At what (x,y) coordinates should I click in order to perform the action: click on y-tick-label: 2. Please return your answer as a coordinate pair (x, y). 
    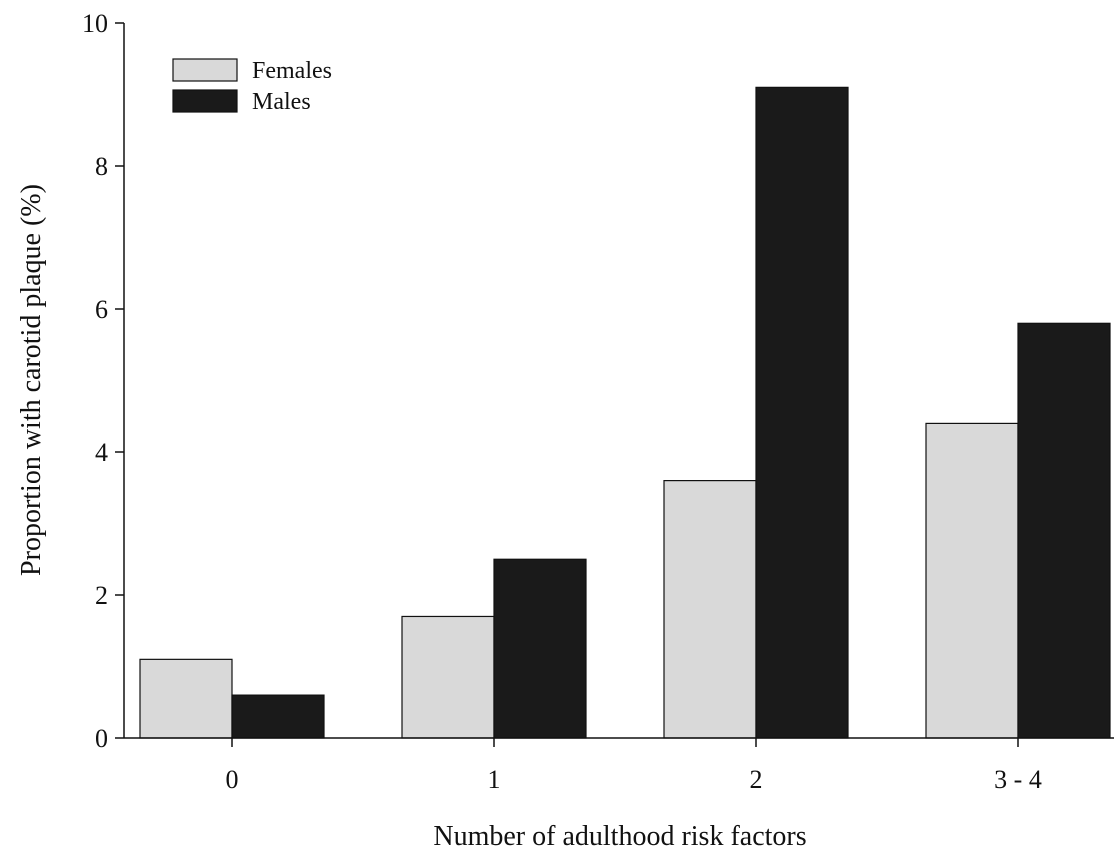
    Looking at the image, I should click on (101, 595).